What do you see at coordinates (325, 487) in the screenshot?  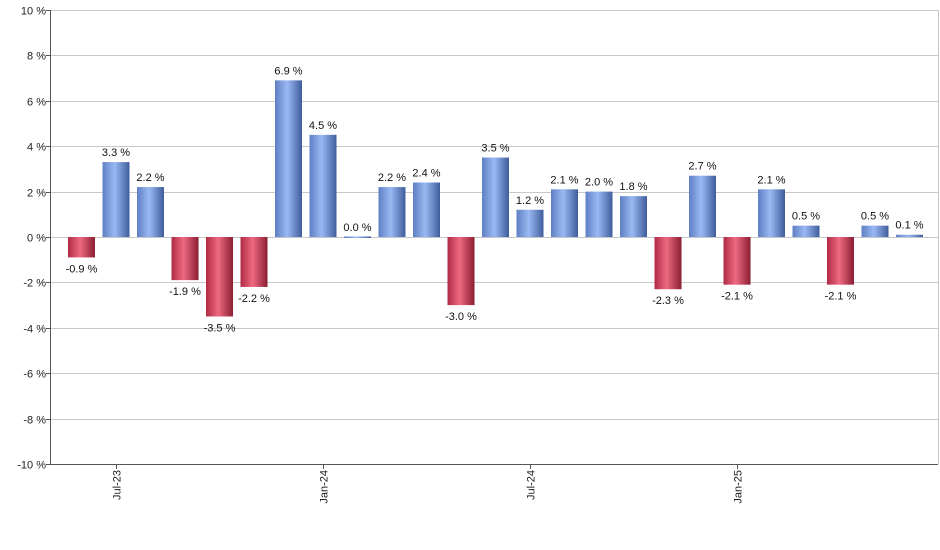 I see `x-tick-label: Jan-24` at bounding box center [325, 487].